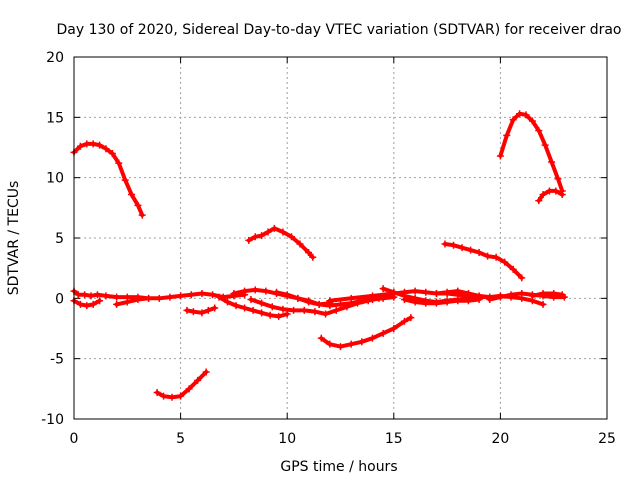 The height and width of the screenshot is (480, 640). Describe the element at coordinates (287, 439) in the screenshot. I see `x-tick-label: 10` at that location.